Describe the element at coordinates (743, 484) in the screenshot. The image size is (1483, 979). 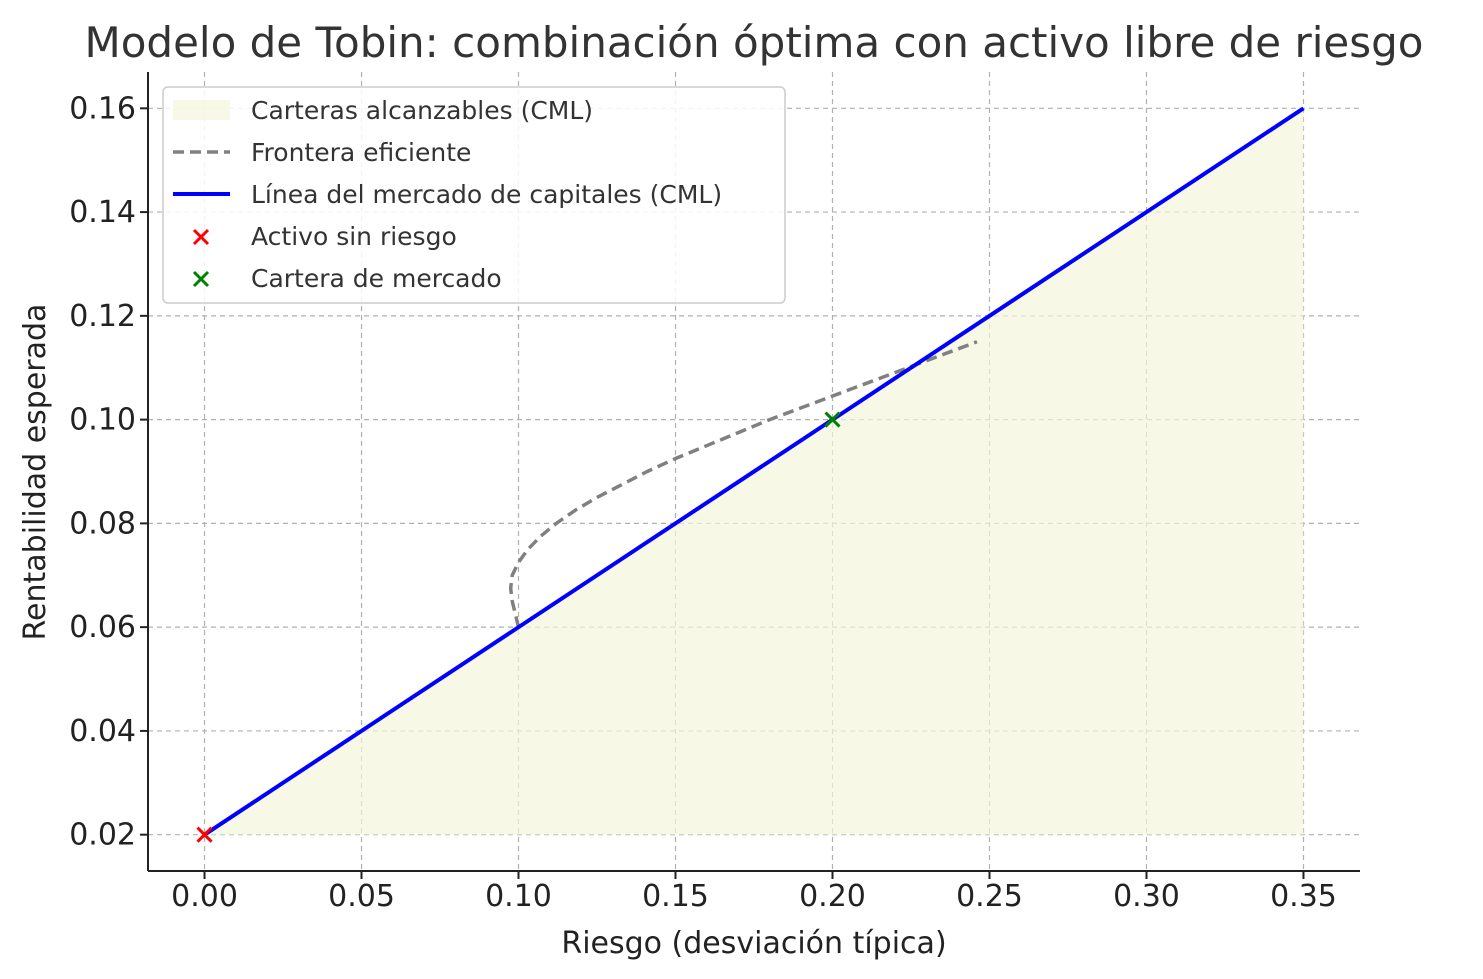
I see `series-line-efficient-frontier` at that location.